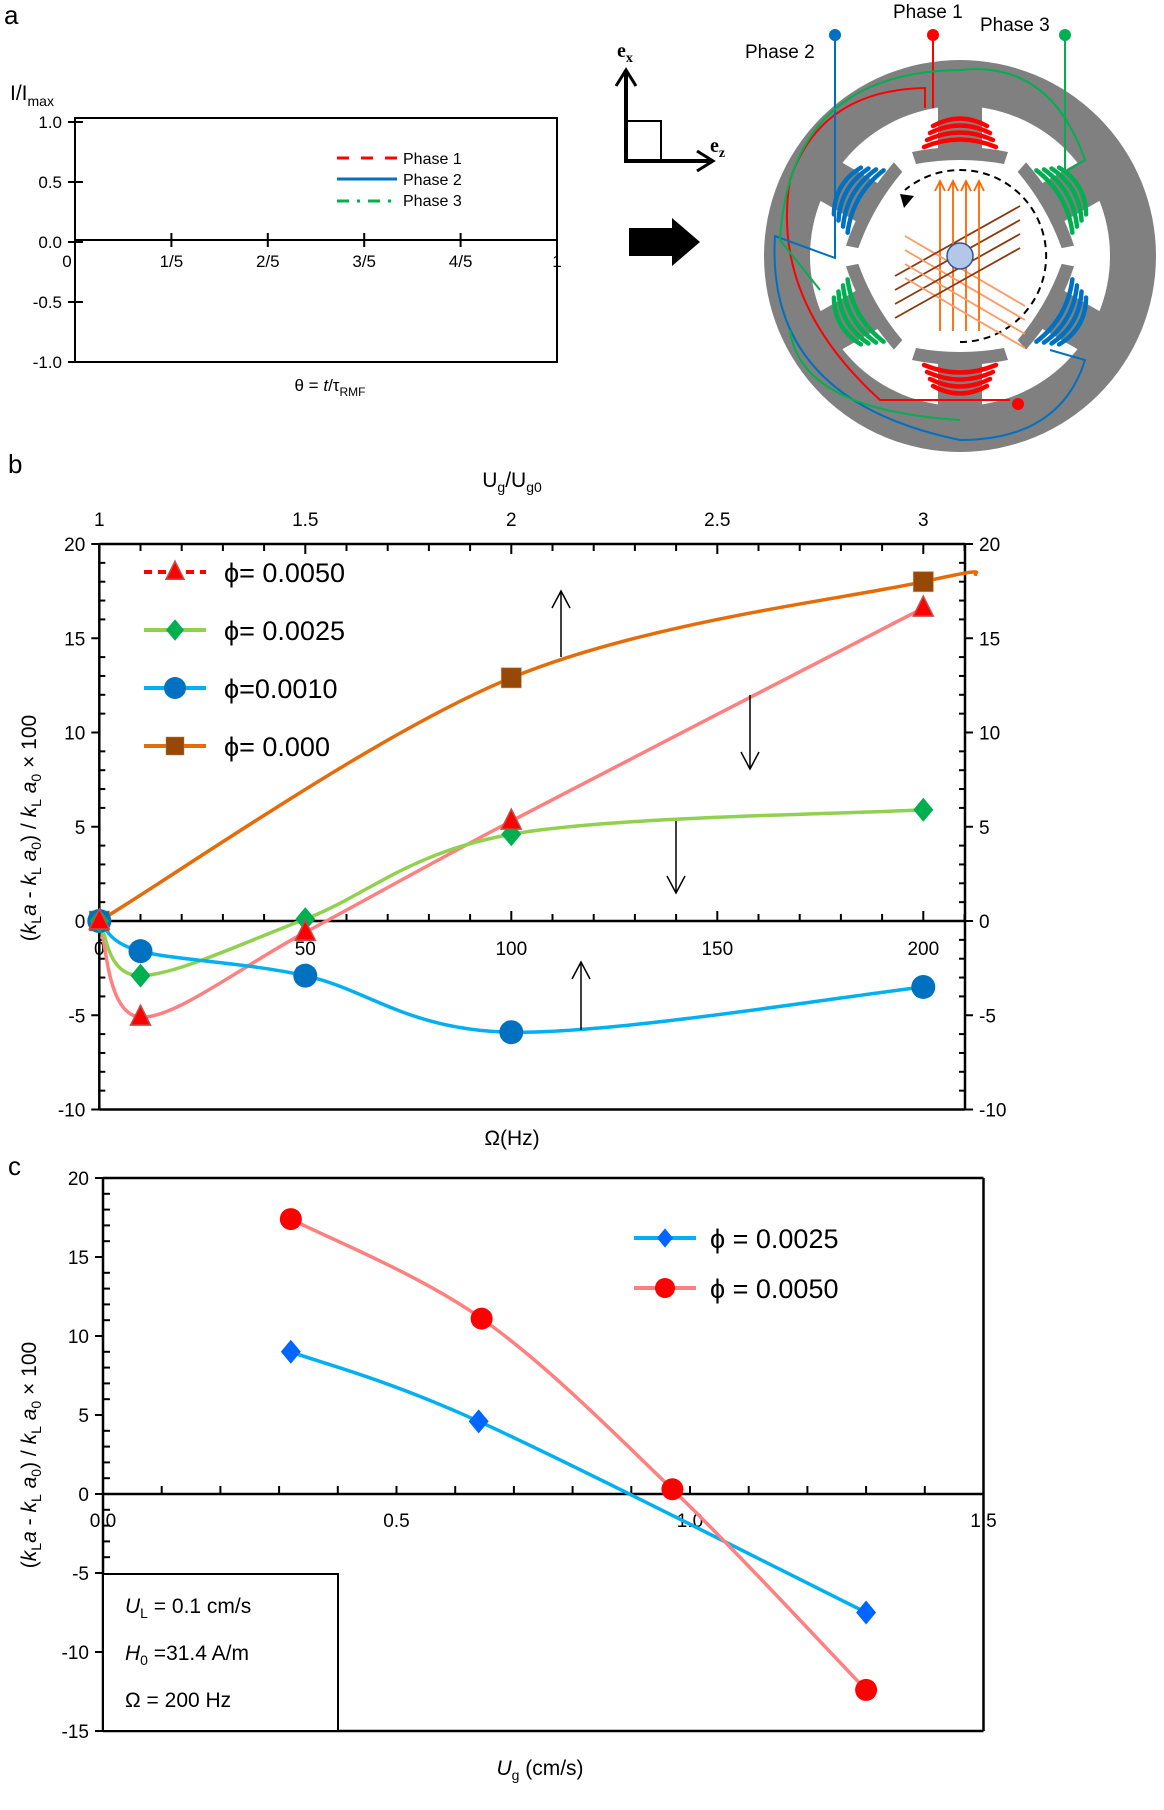 The height and width of the screenshot is (1810, 1164). I want to click on stator-diagram: ex ez Phase 1 Phase 2 Phase 3, so click(885, 227).